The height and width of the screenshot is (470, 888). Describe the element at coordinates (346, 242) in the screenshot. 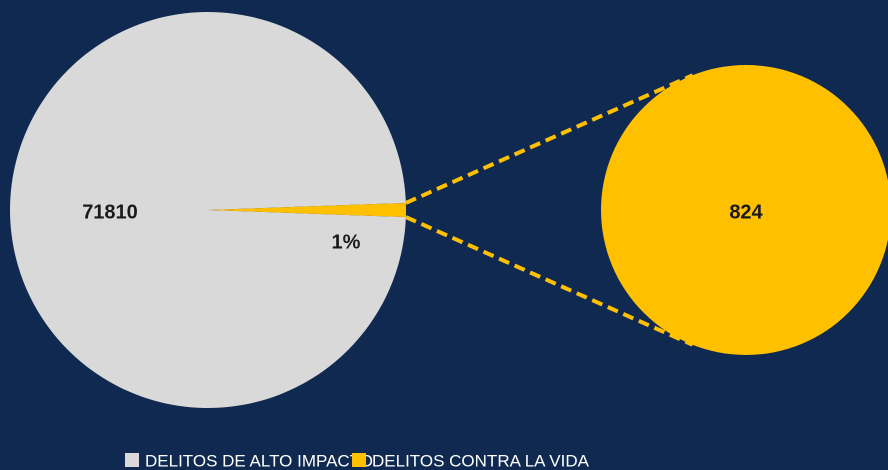

I see `data-label: 1%` at that location.